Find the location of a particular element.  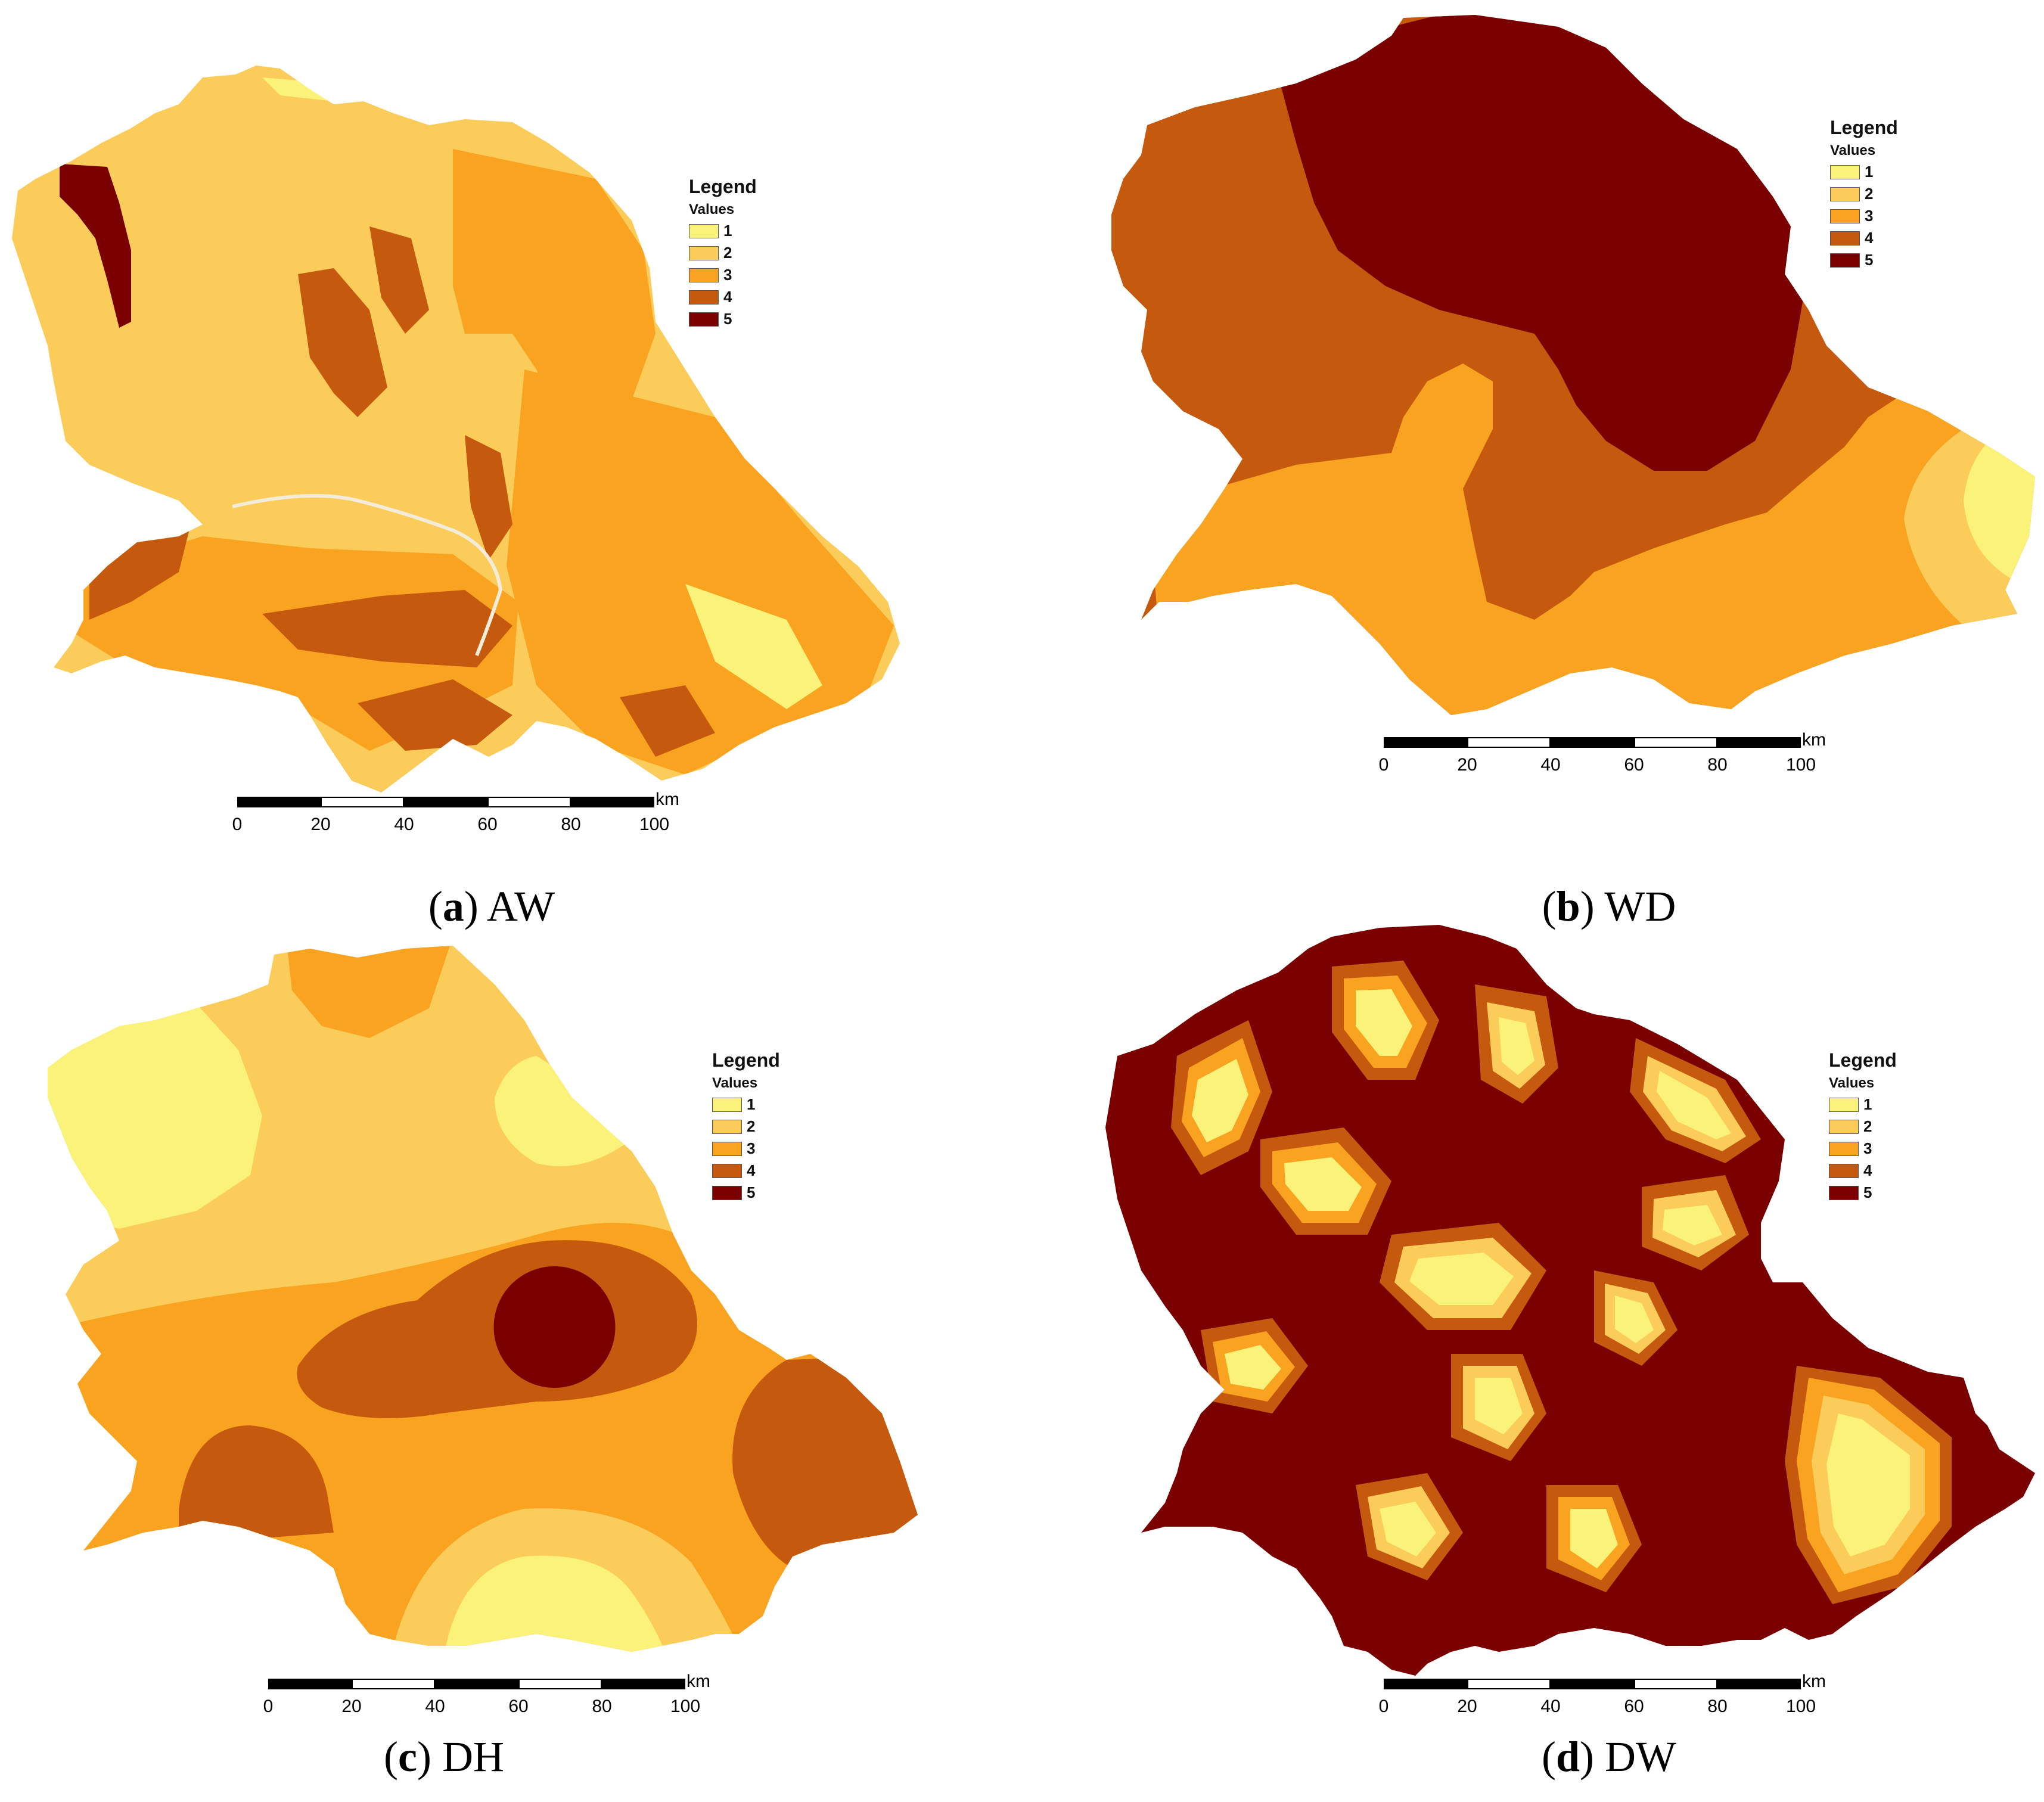

river-line is located at coordinates (367, 575).